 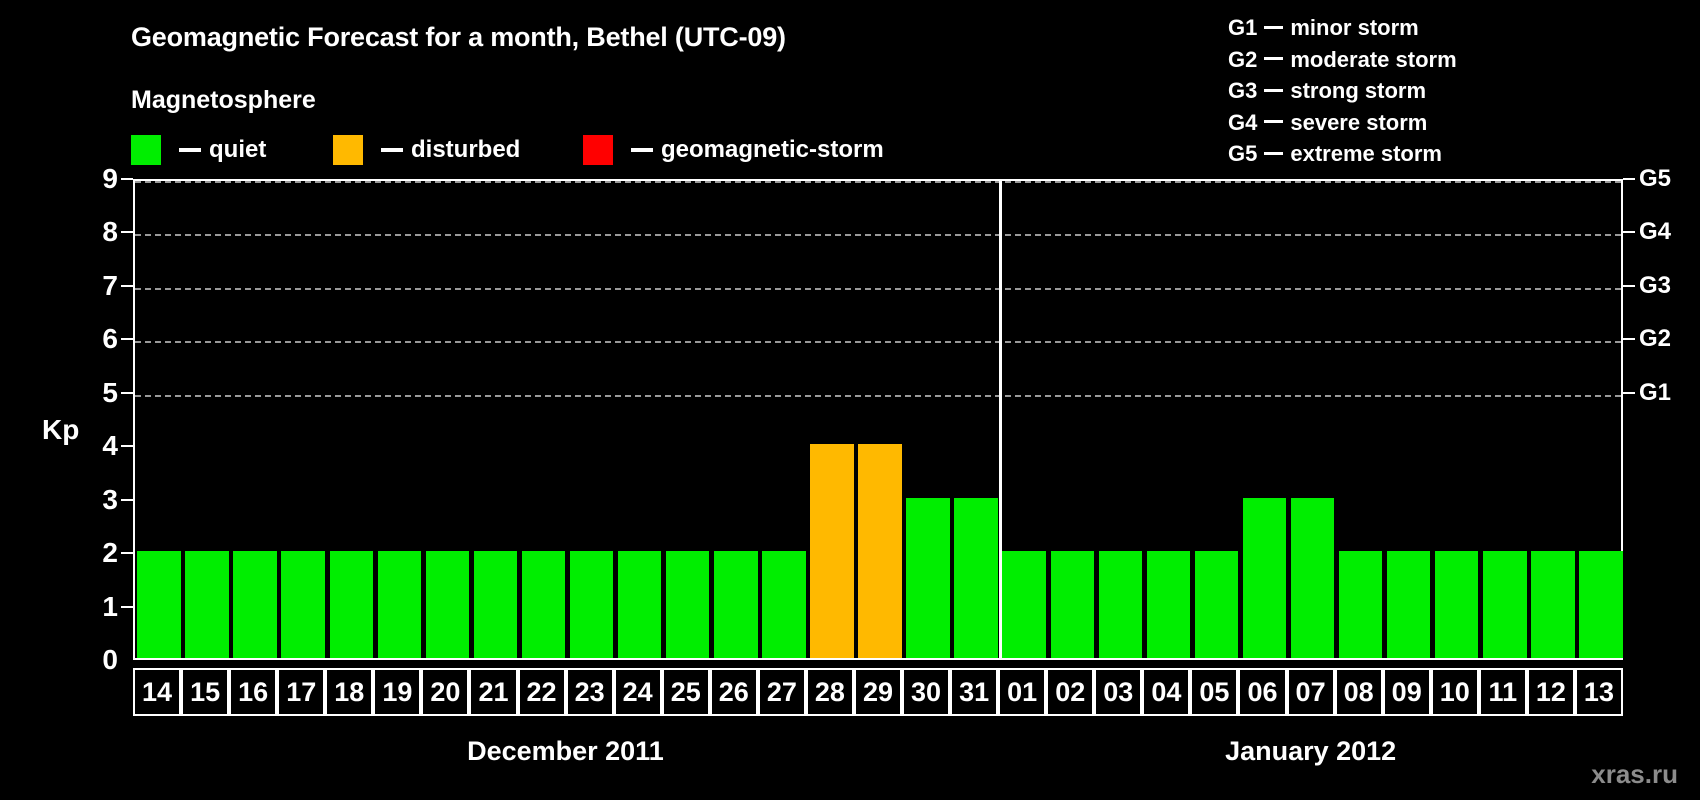 I want to click on g-tick-label-g4: G4, so click(x=1655, y=232).